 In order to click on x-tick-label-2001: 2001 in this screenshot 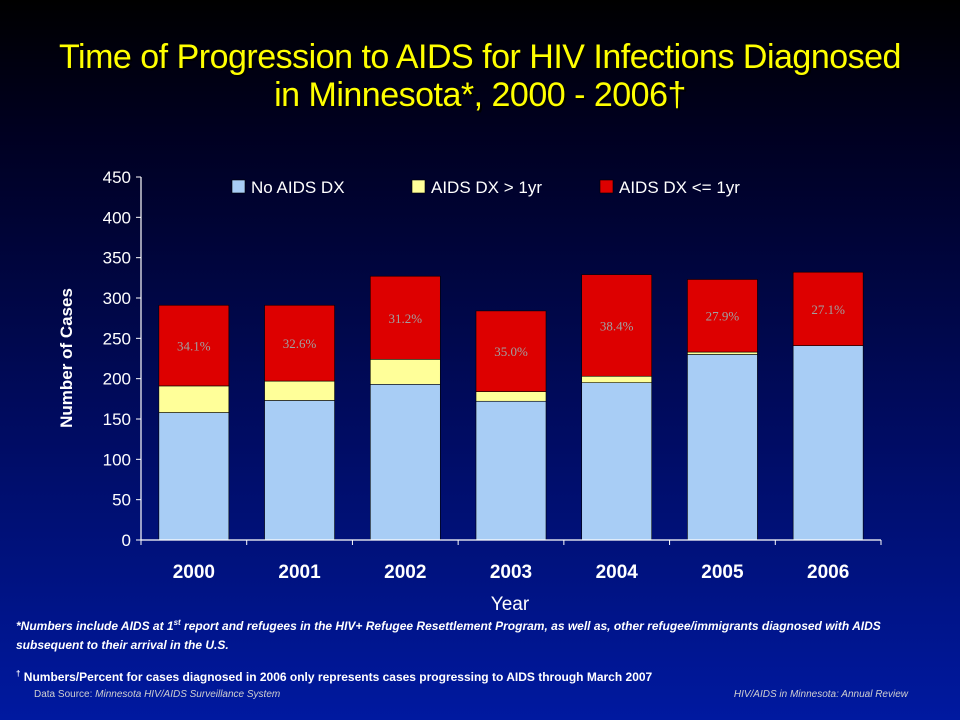, I will do `click(299, 572)`.